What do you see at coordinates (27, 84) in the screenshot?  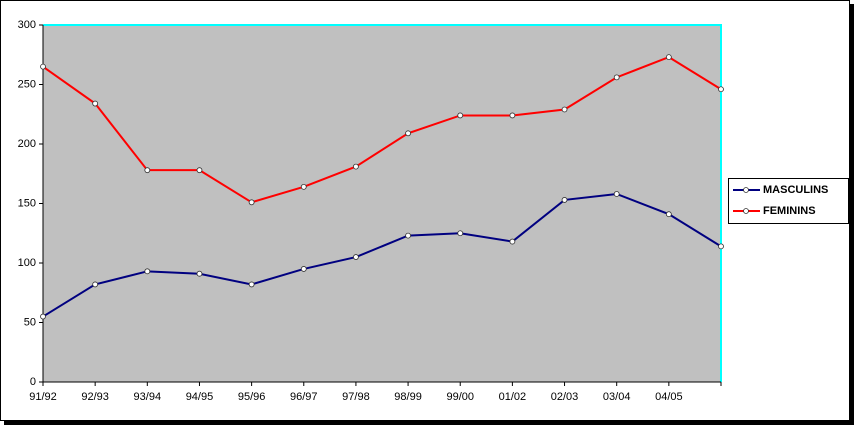 I see `y-tick-label: 250` at bounding box center [27, 84].